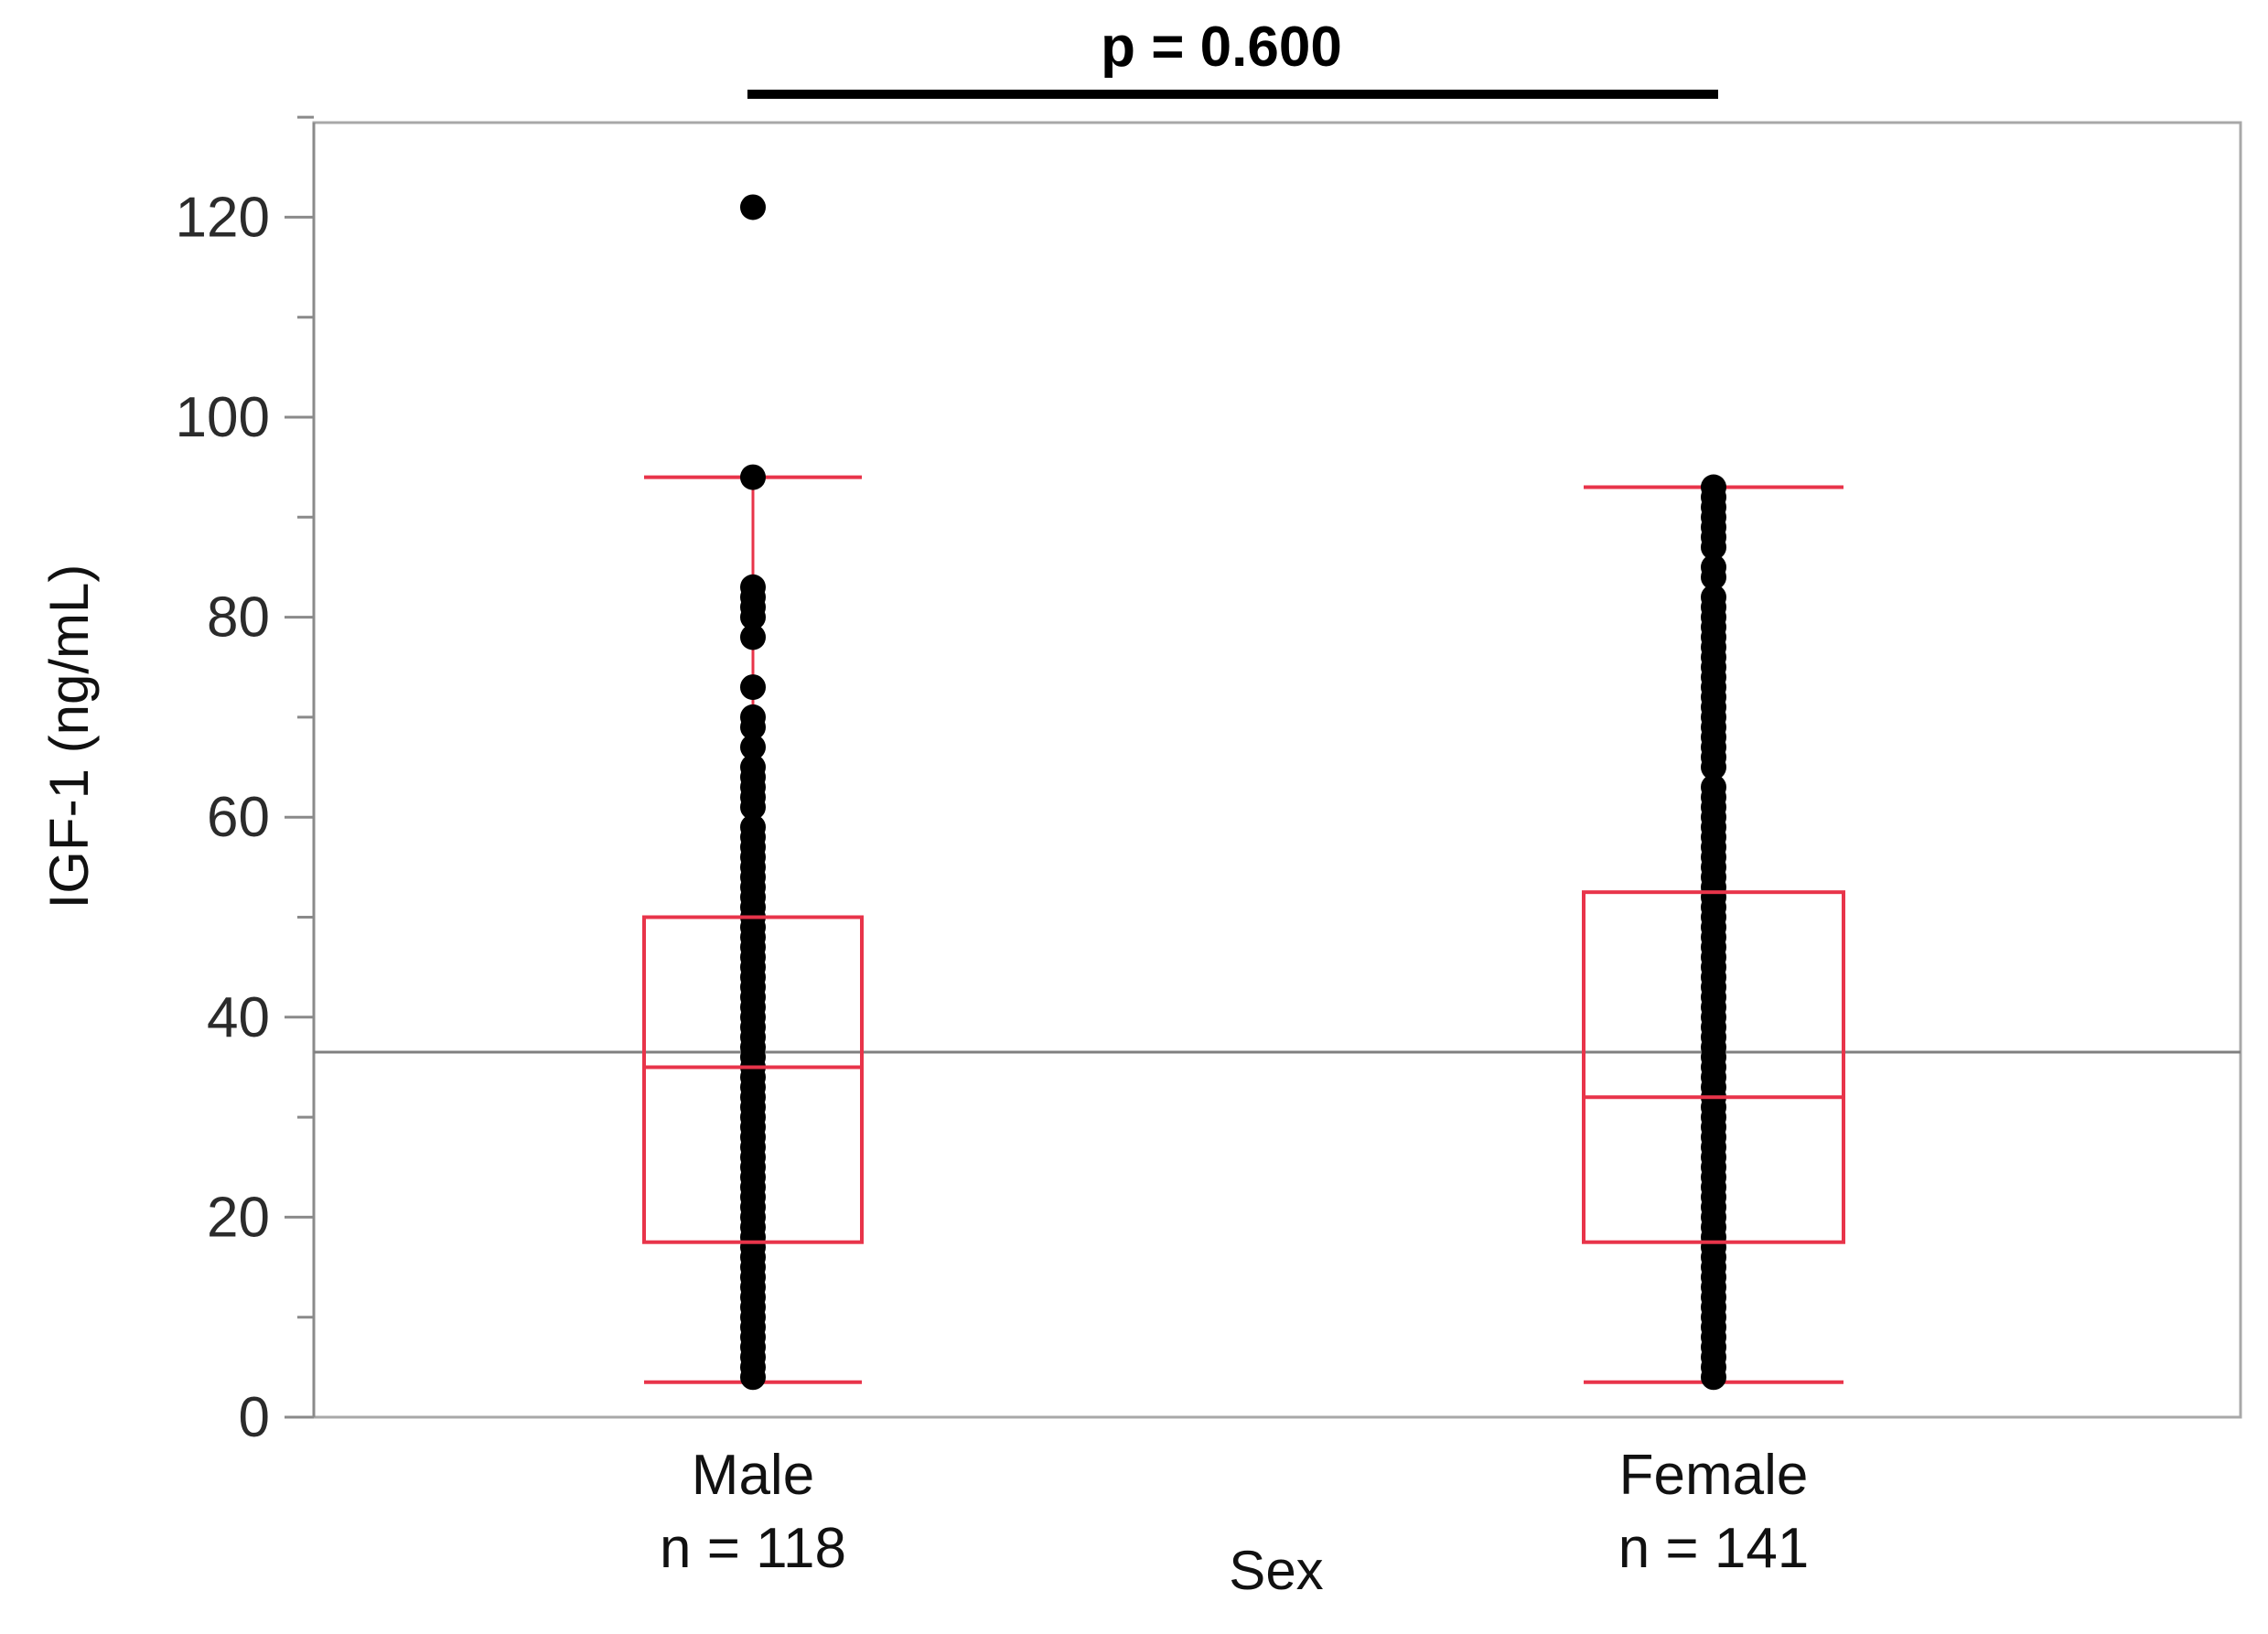  What do you see at coordinates (1714, 1475) in the screenshot?
I see `x-category-label: Female` at bounding box center [1714, 1475].